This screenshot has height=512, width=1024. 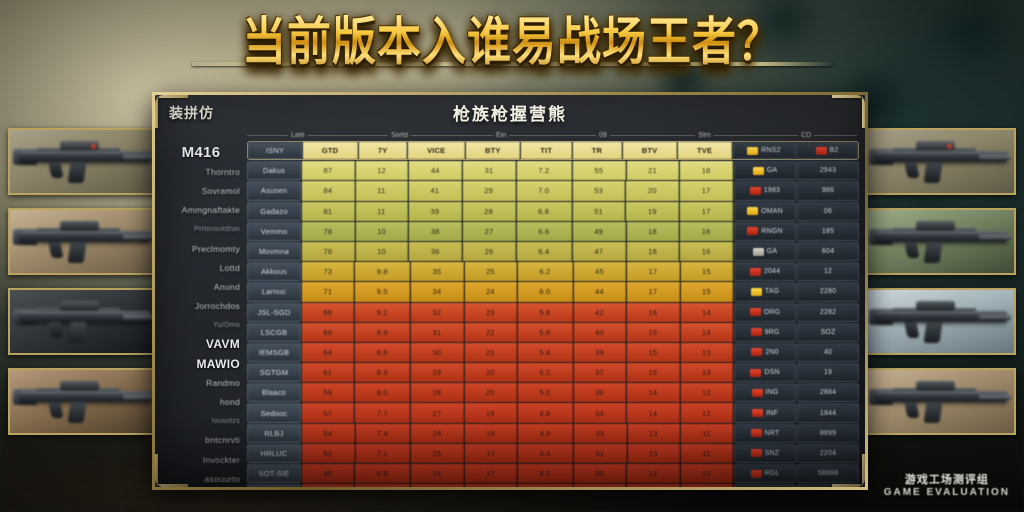 I want to click on data-cell: 7.1, so click(x=383, y=453).